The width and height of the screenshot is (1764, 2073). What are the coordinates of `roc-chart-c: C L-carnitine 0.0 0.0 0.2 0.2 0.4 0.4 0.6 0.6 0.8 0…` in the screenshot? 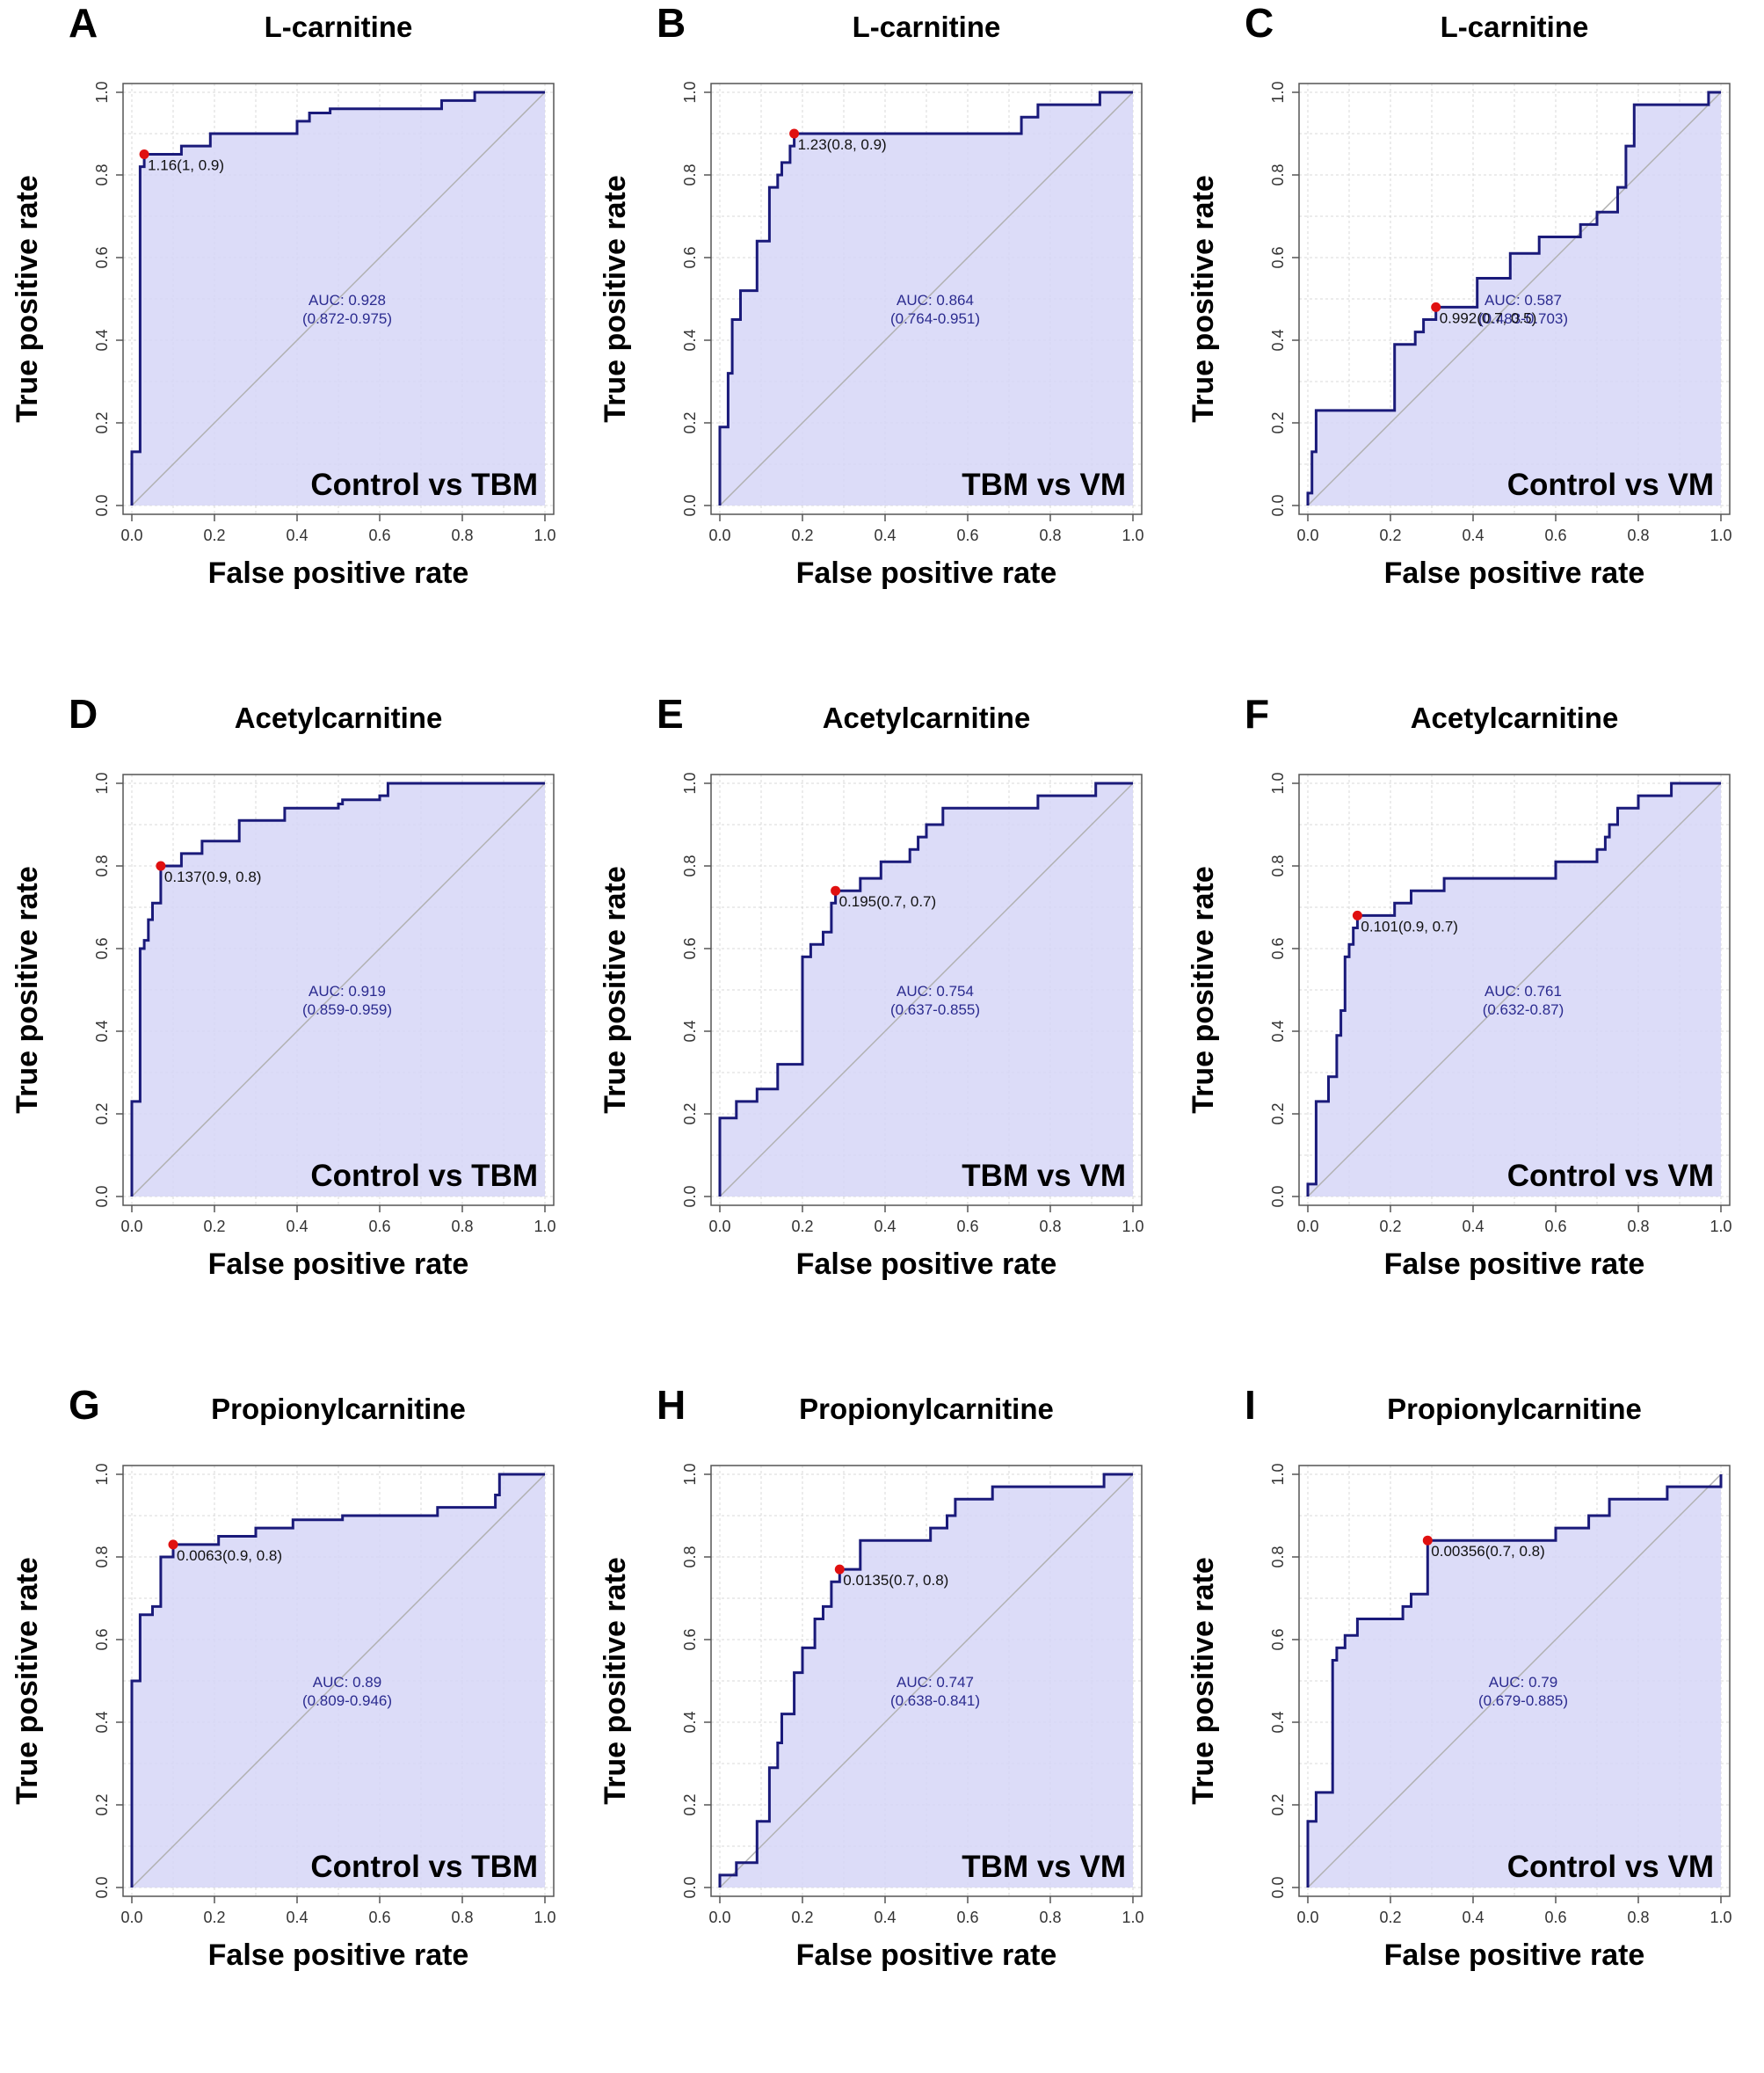 It's located at (1459, 295).